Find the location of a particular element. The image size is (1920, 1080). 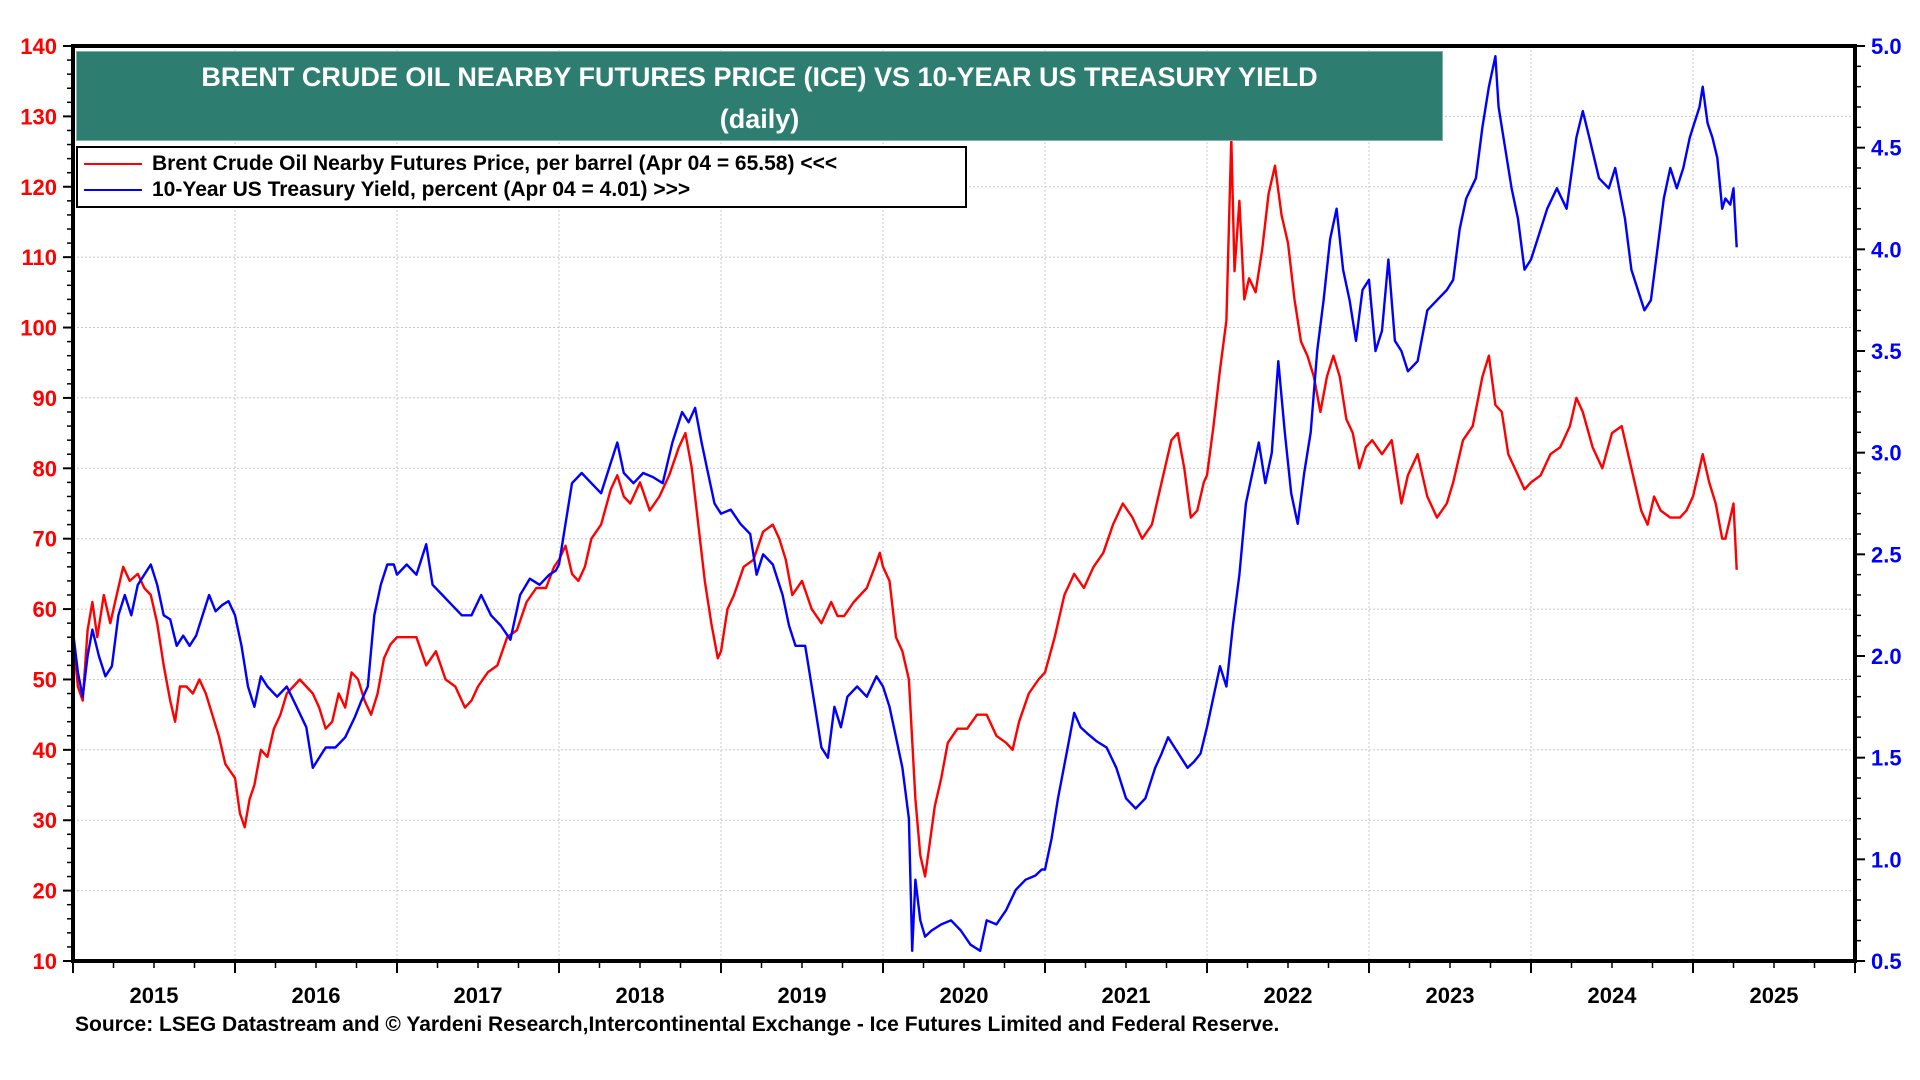

x-tick-label: 2022 is located at coordinates (1288, 995).